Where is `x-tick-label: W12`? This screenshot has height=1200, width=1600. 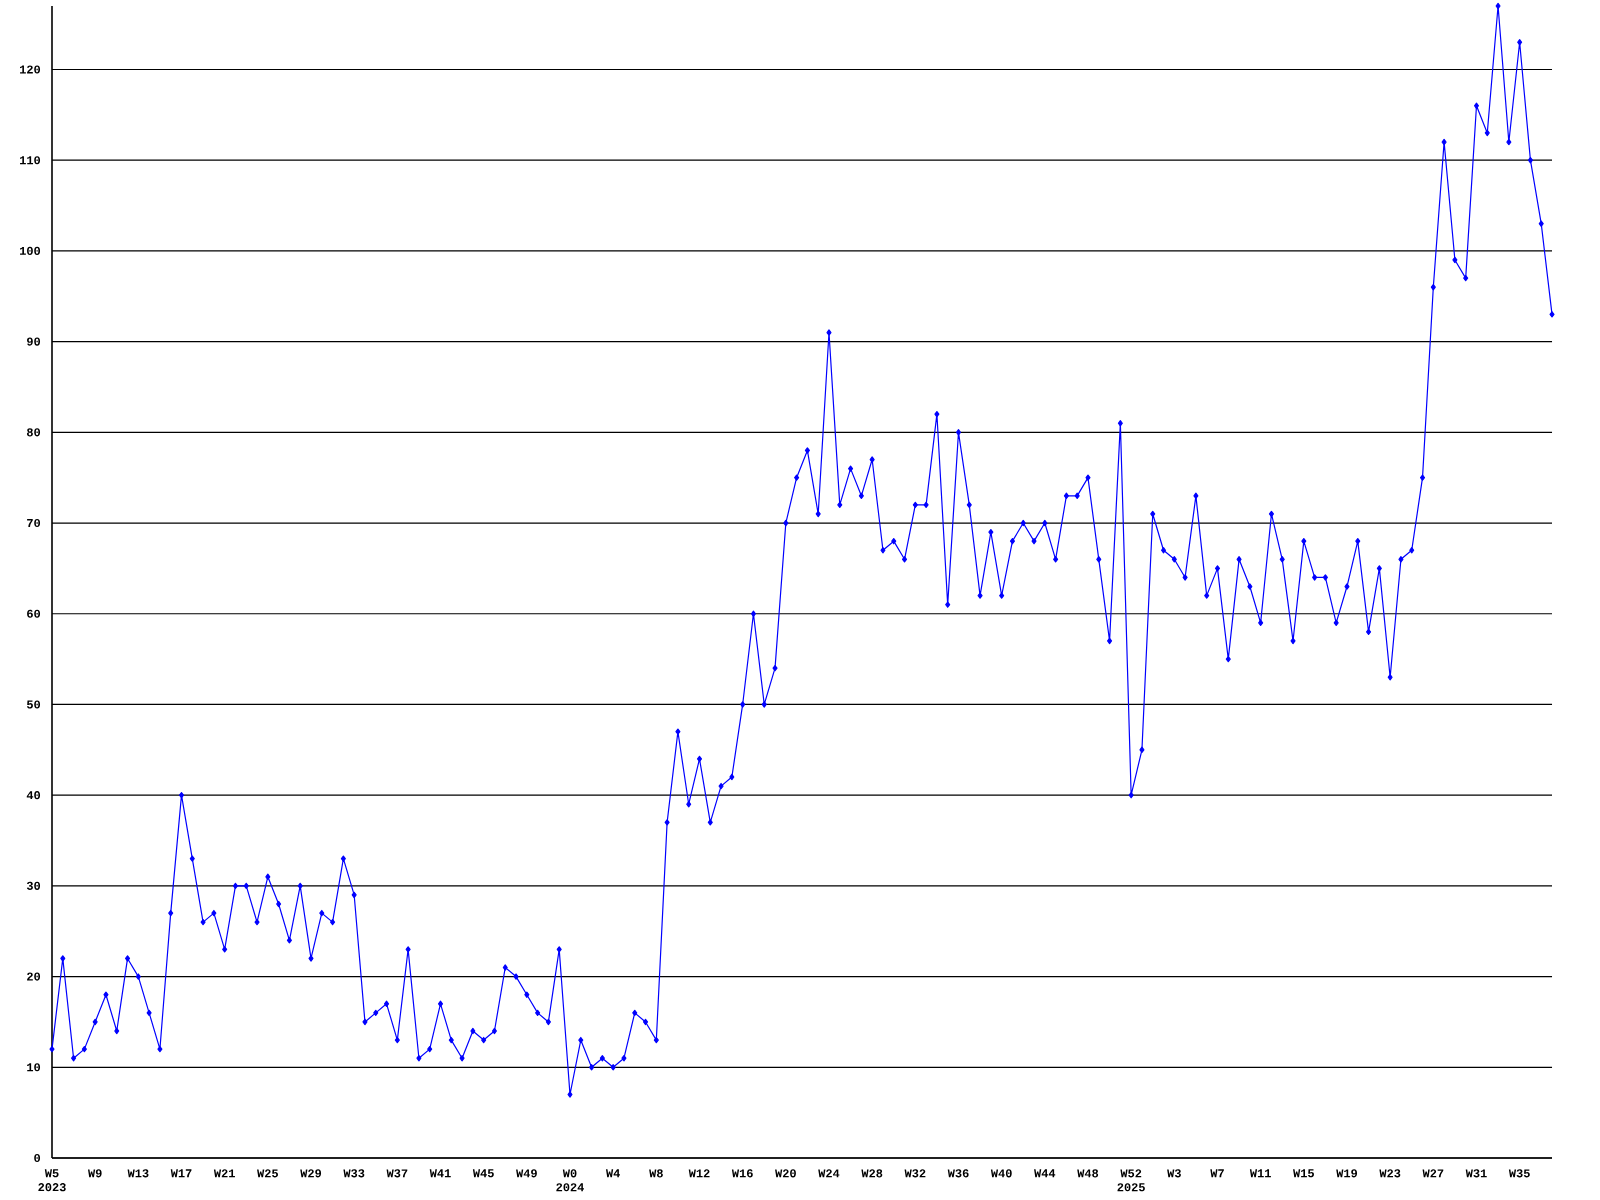
x-tick-label: W12 is located at coordinates (699, 1173).